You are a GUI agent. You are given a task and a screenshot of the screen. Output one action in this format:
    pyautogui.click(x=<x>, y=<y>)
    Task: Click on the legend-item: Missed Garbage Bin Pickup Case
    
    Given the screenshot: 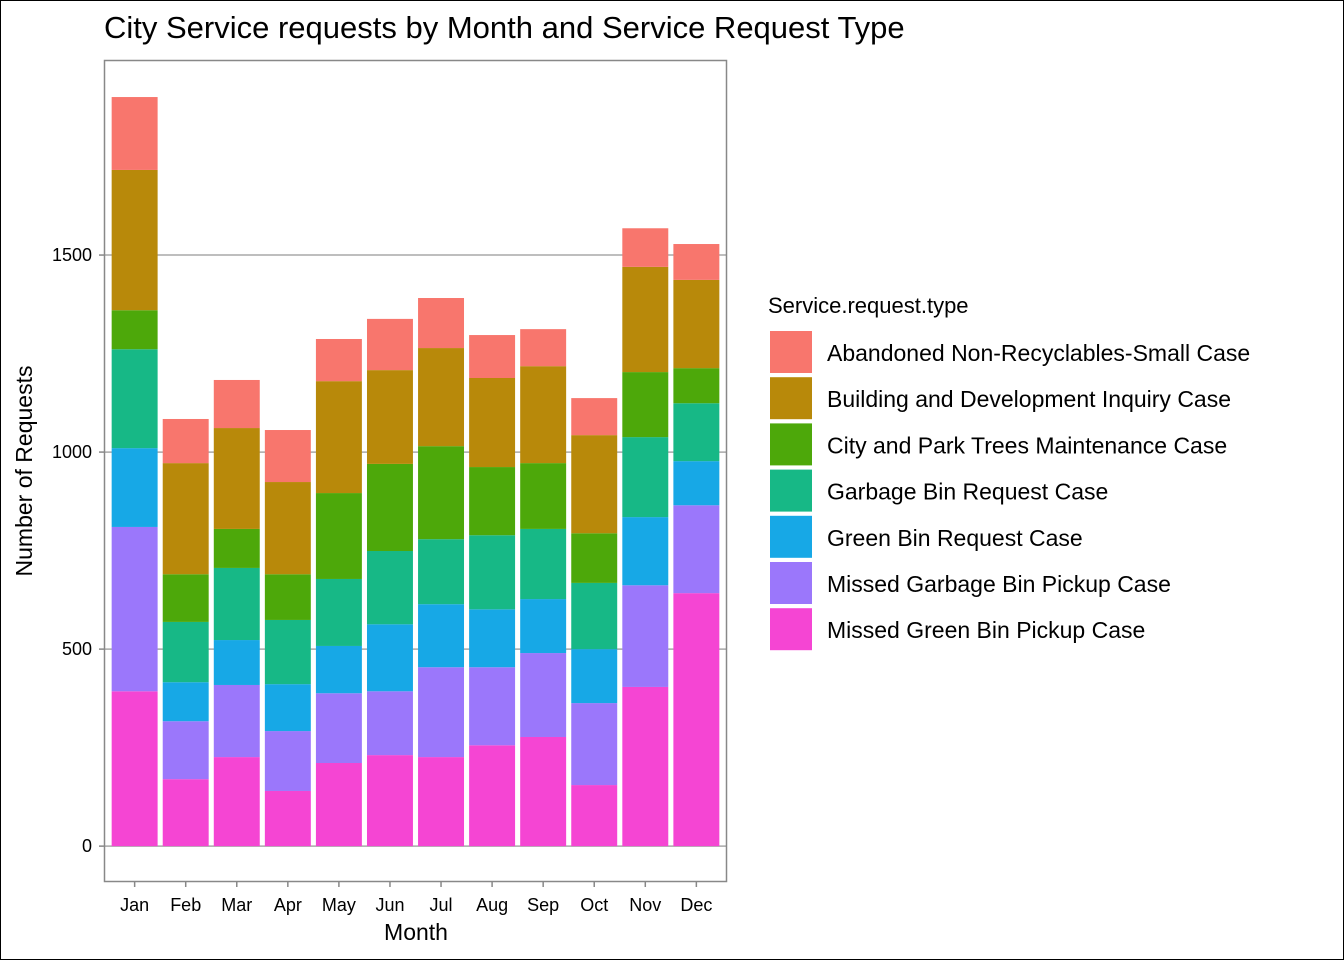 What is the action you would take?
    pyautogui.click(x=970, y=583)
    